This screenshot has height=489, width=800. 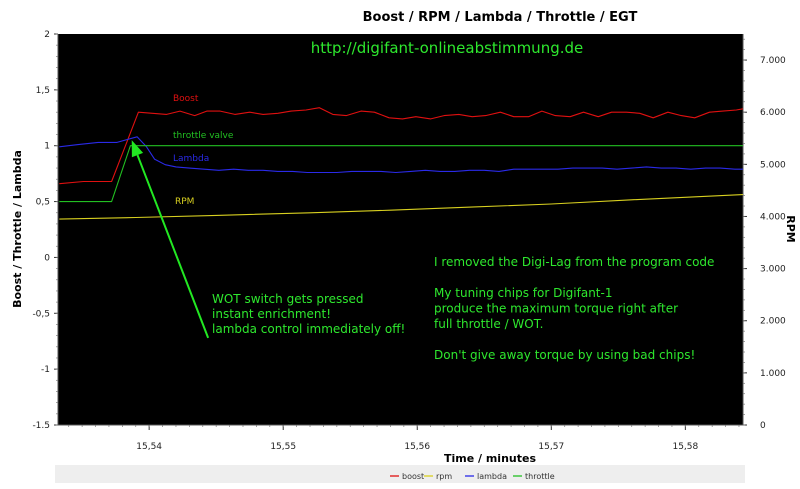 I want to click on legend-label-lambda: lambda, so click(x=492, y=476).